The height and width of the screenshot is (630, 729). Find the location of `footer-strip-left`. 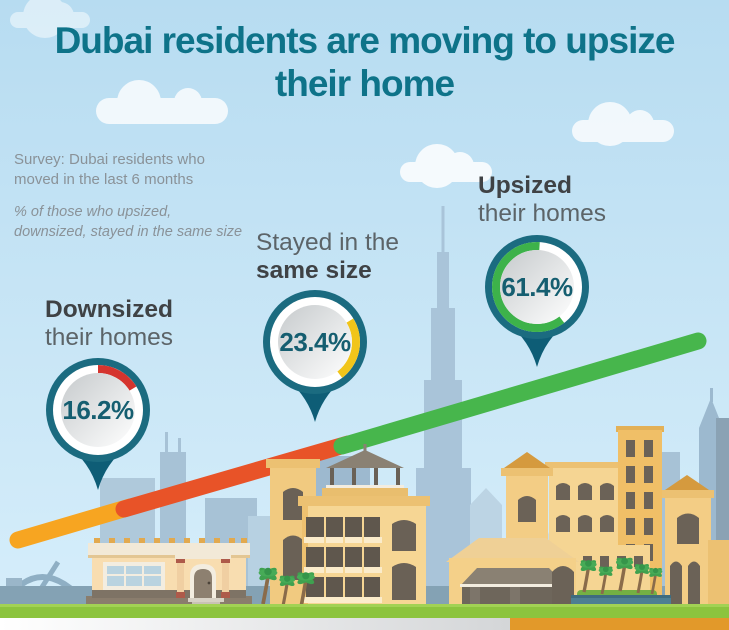

footer-strip-left is located at coordinates (255, 624).